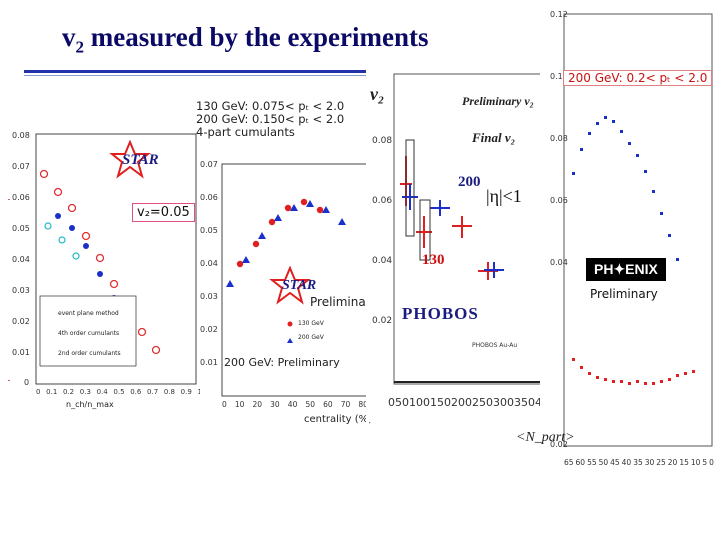 This screenshot has height=540, width=720. I want to click on y-tick-0: 0.08, so click(21, 135).